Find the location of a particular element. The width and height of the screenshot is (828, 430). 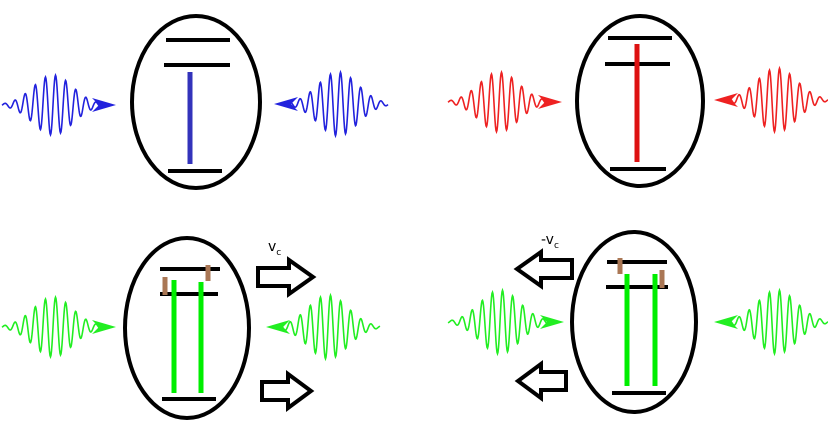

atom-top-left is located at coordinates (196, 102).